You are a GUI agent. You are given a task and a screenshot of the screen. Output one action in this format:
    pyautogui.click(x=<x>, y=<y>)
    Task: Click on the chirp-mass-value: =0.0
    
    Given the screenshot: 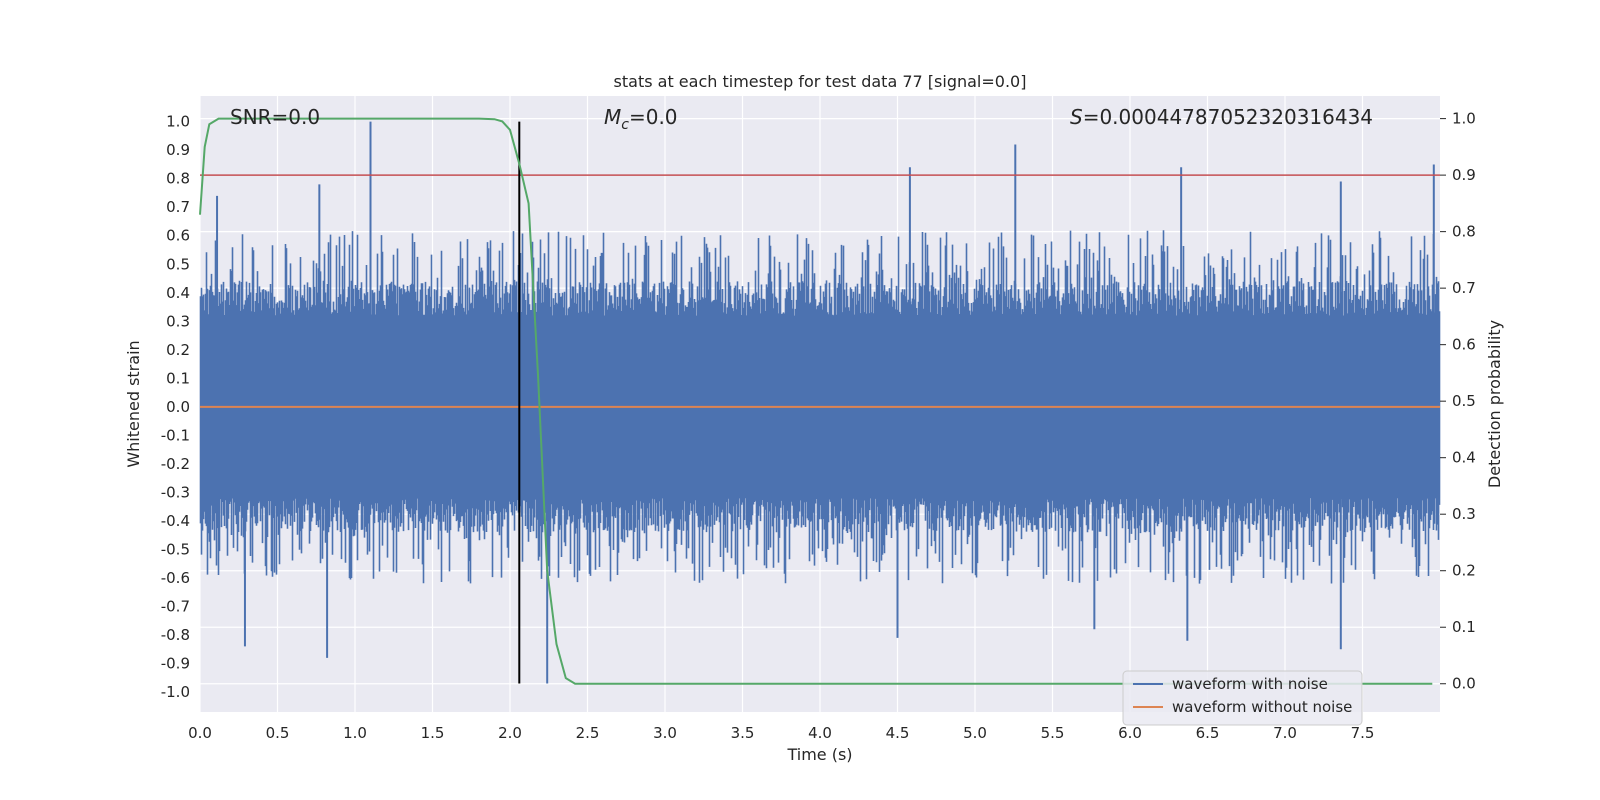 What is the action you would take?
    pyautogui.click(x=653, y=117)
    